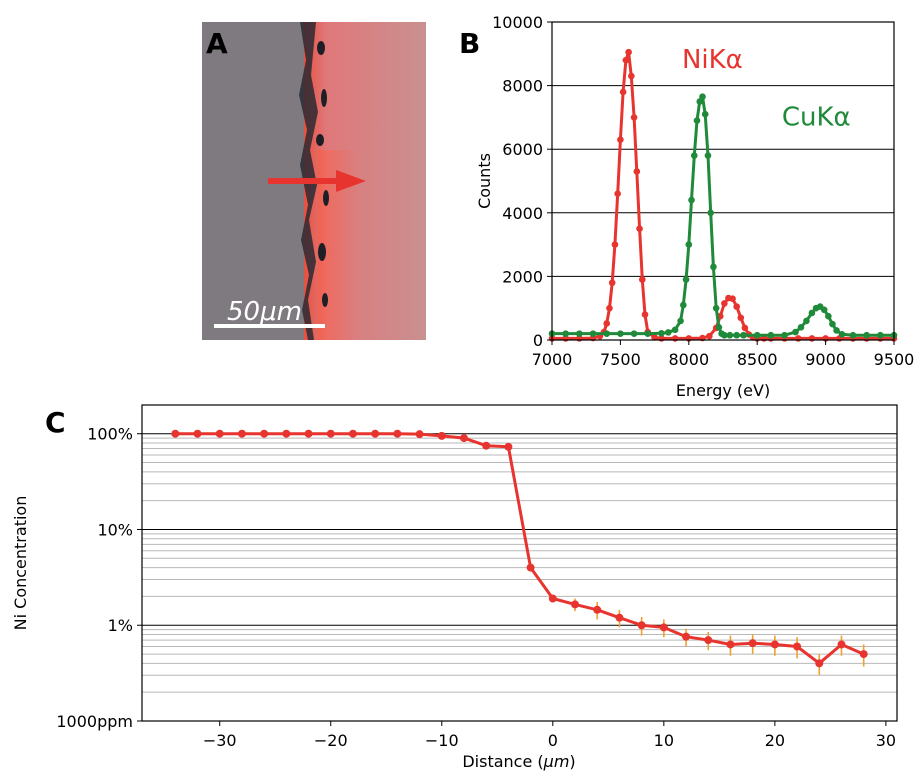 The height and width of the screenshot is (775, 921). What do you see at coordinates (264, 312) in the screenshot?
I see `scale-bar-label: 50μm` at bounding box center [264, 312].